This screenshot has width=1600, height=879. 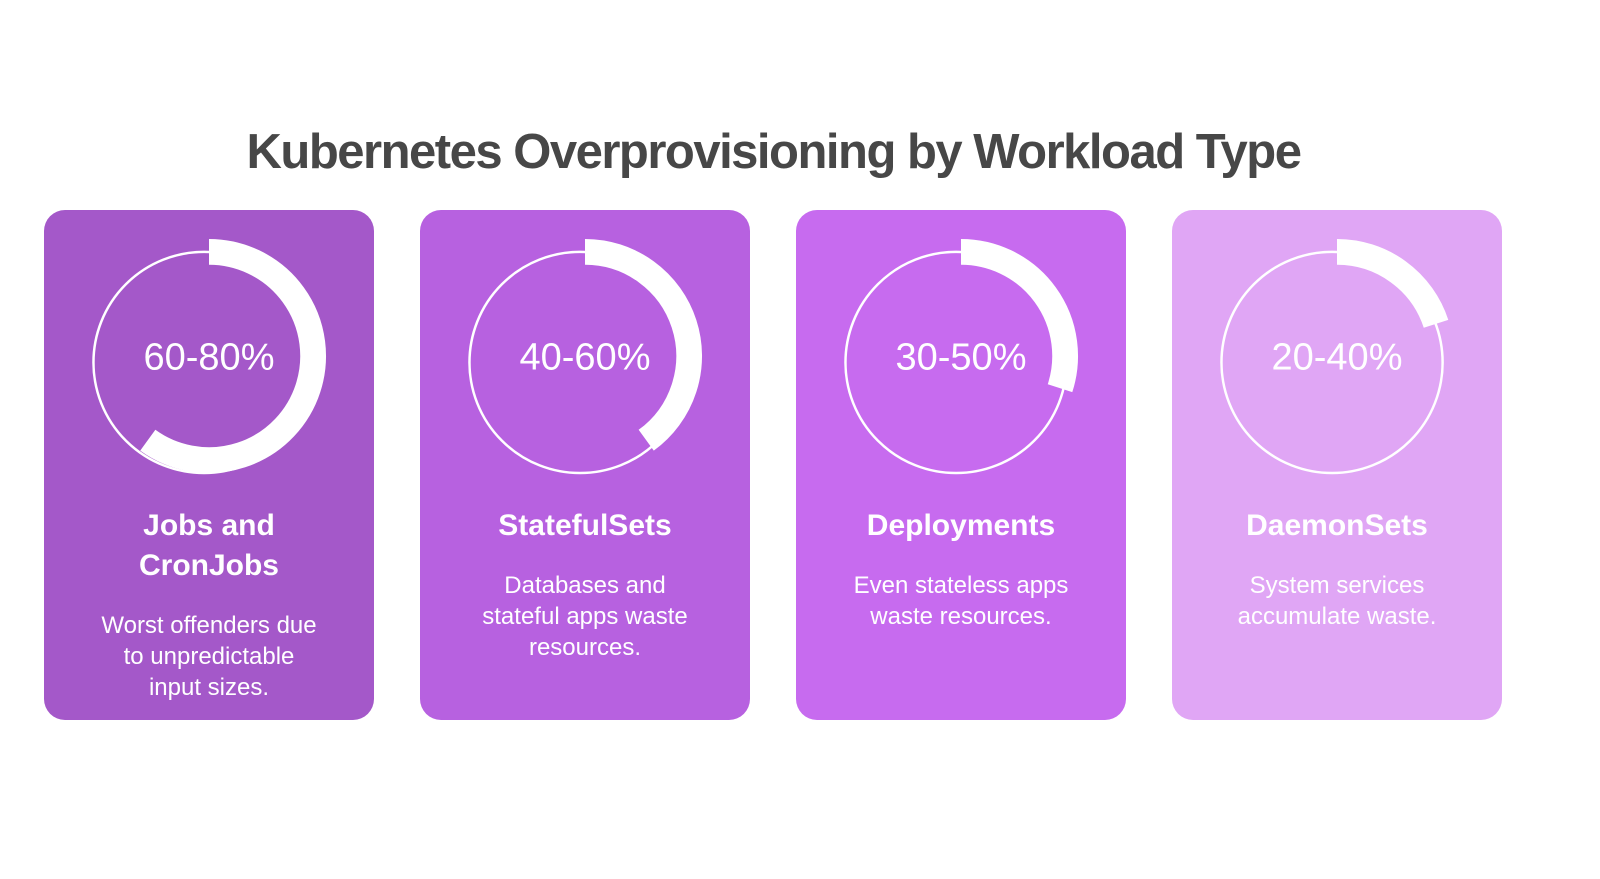 I want to click on card-title: Jobs and CronJobs, so click(x=208, y=545).